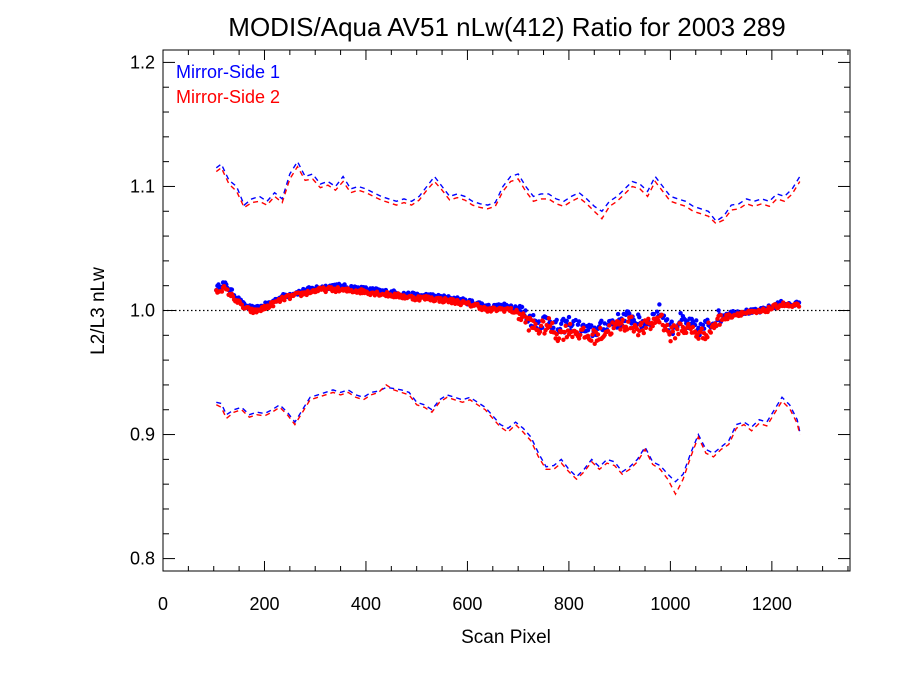  What do you see at coordinates (163, 604) in the screenshot?
I see `x-tick-label: 0` at bounding box center [163, 604].